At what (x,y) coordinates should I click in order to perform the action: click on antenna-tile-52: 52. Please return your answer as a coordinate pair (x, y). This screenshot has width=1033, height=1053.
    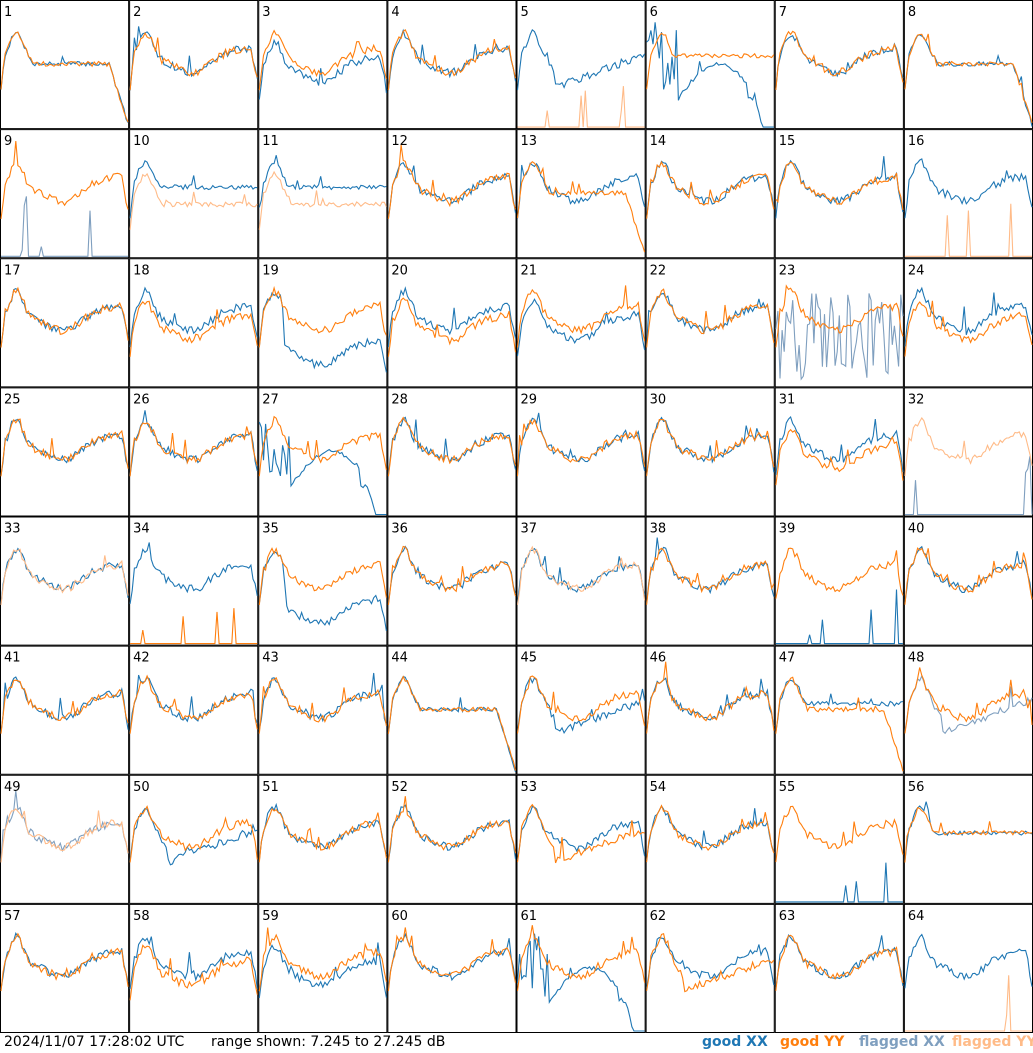
    Looking at the image, I should click on (452, 839).